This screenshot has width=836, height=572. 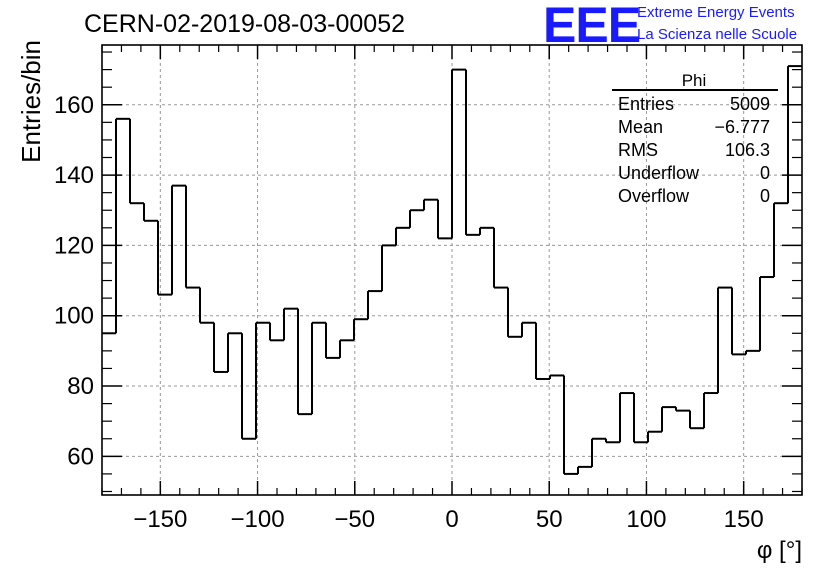 What do you see at coordinates (31, 101) in the screenshot?
I see `y-axis-label: Entries/bin` at bounding box center [31, 101].